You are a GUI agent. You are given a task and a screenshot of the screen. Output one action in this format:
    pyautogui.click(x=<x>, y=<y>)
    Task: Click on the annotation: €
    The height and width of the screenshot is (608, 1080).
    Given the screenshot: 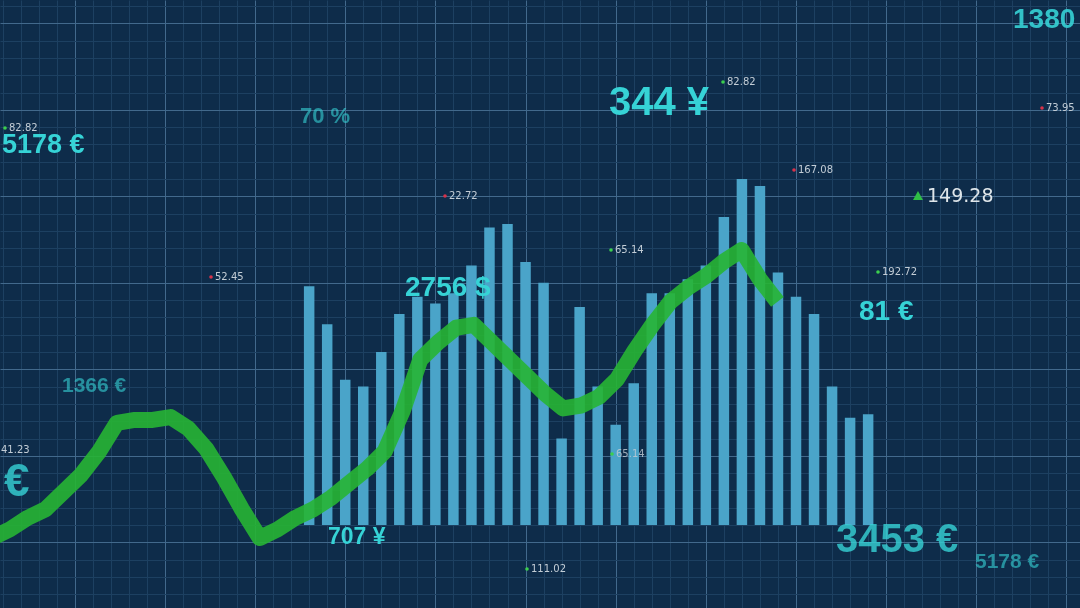 What is the action you would take?
    pyautogui.click(x=17, y=480)
    